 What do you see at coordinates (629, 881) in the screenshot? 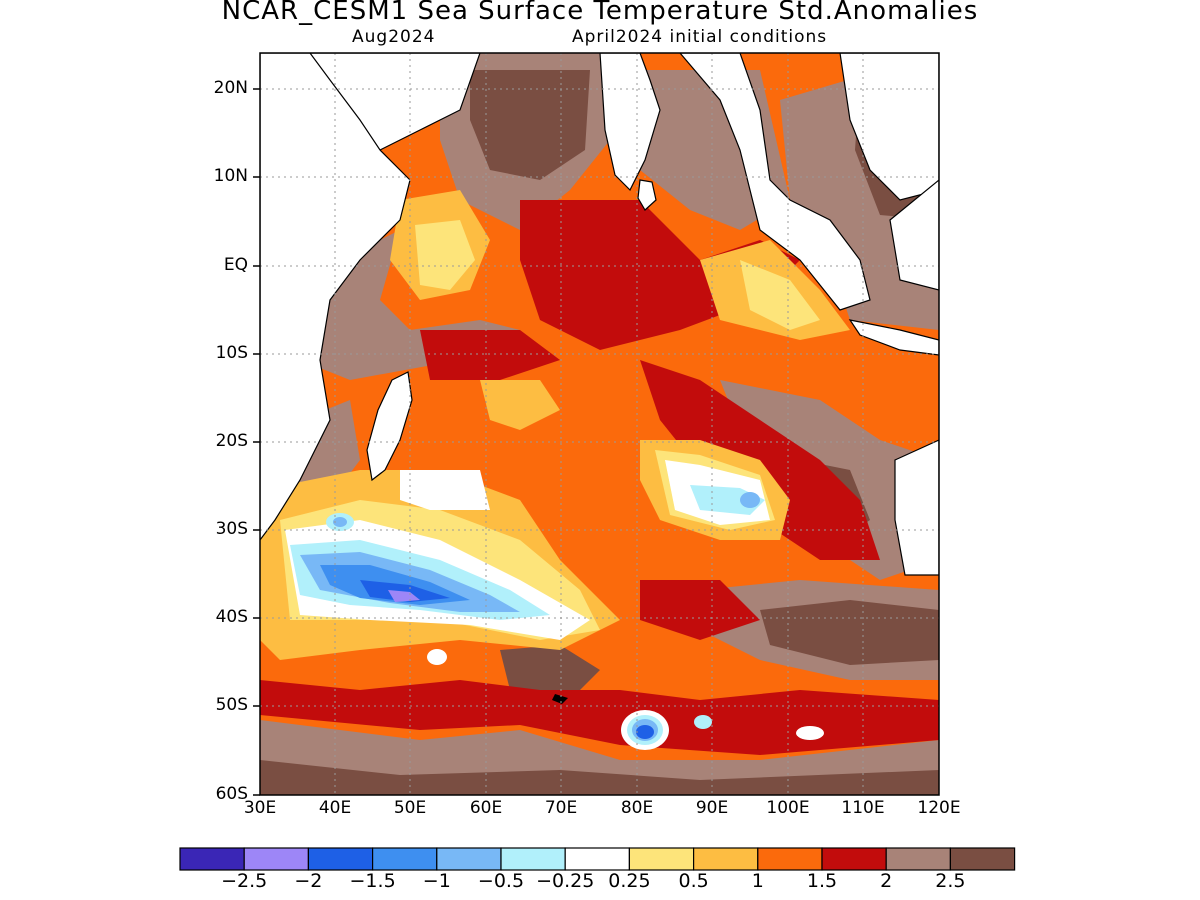
I see `colorbar-label: 0.25` at bounding box center [629, 881].